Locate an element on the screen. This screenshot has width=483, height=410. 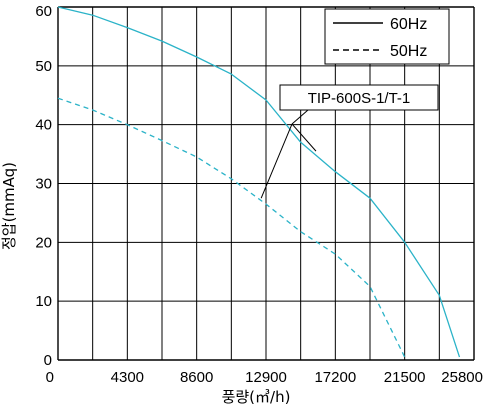
legend: 60Hz 50Hz is located at coordinates (387, 36).